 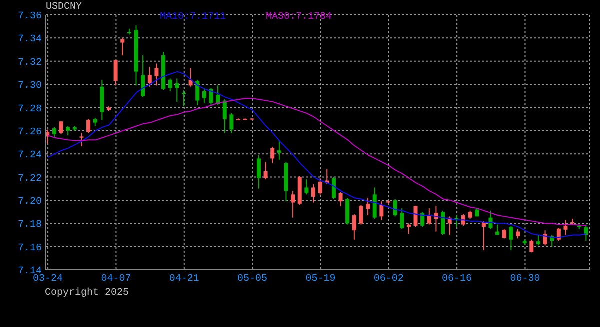 What do you see at coordinates (116, 280) in the screenshot?
I see `x-tick-label: 04-07` at bounding box center [116, 280].